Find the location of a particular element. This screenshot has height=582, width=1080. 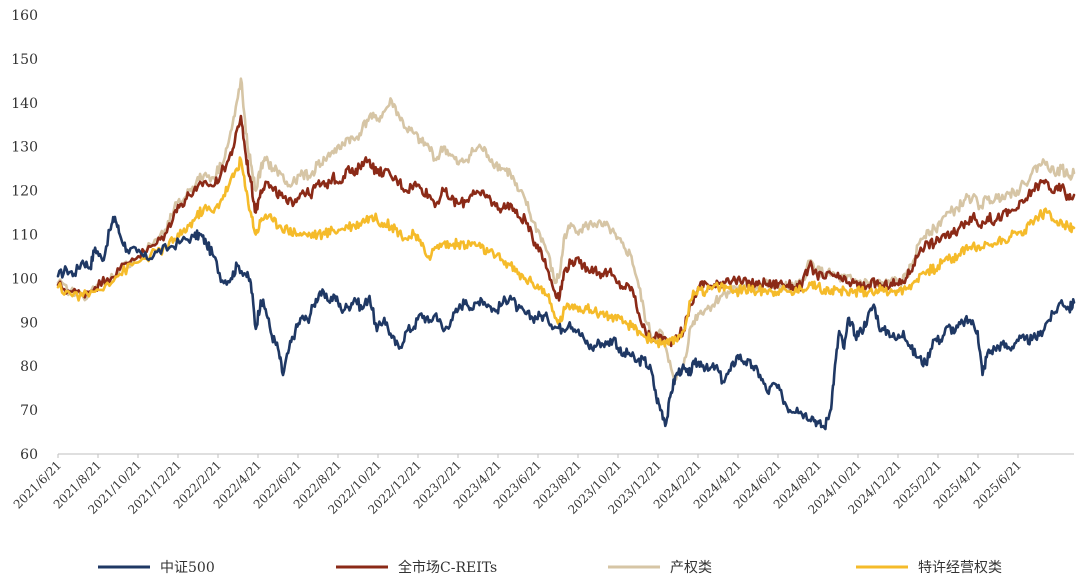

legend-label: 全市场C-REITs is located at coordinates (447, 567).